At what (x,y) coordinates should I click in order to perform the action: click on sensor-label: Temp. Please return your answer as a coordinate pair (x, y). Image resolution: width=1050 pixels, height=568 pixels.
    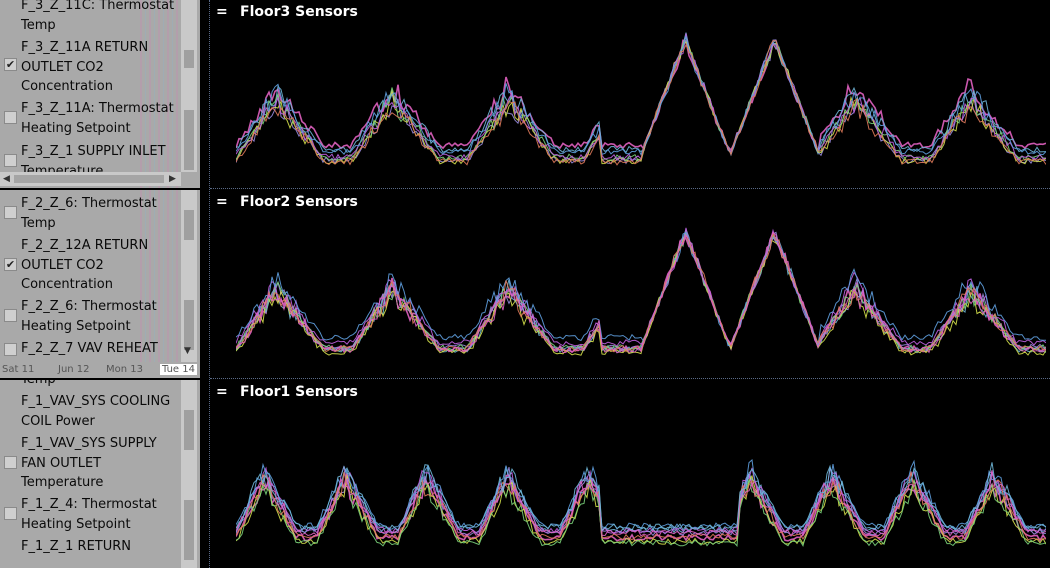
    Looking at the image, I should click on (101, 385).